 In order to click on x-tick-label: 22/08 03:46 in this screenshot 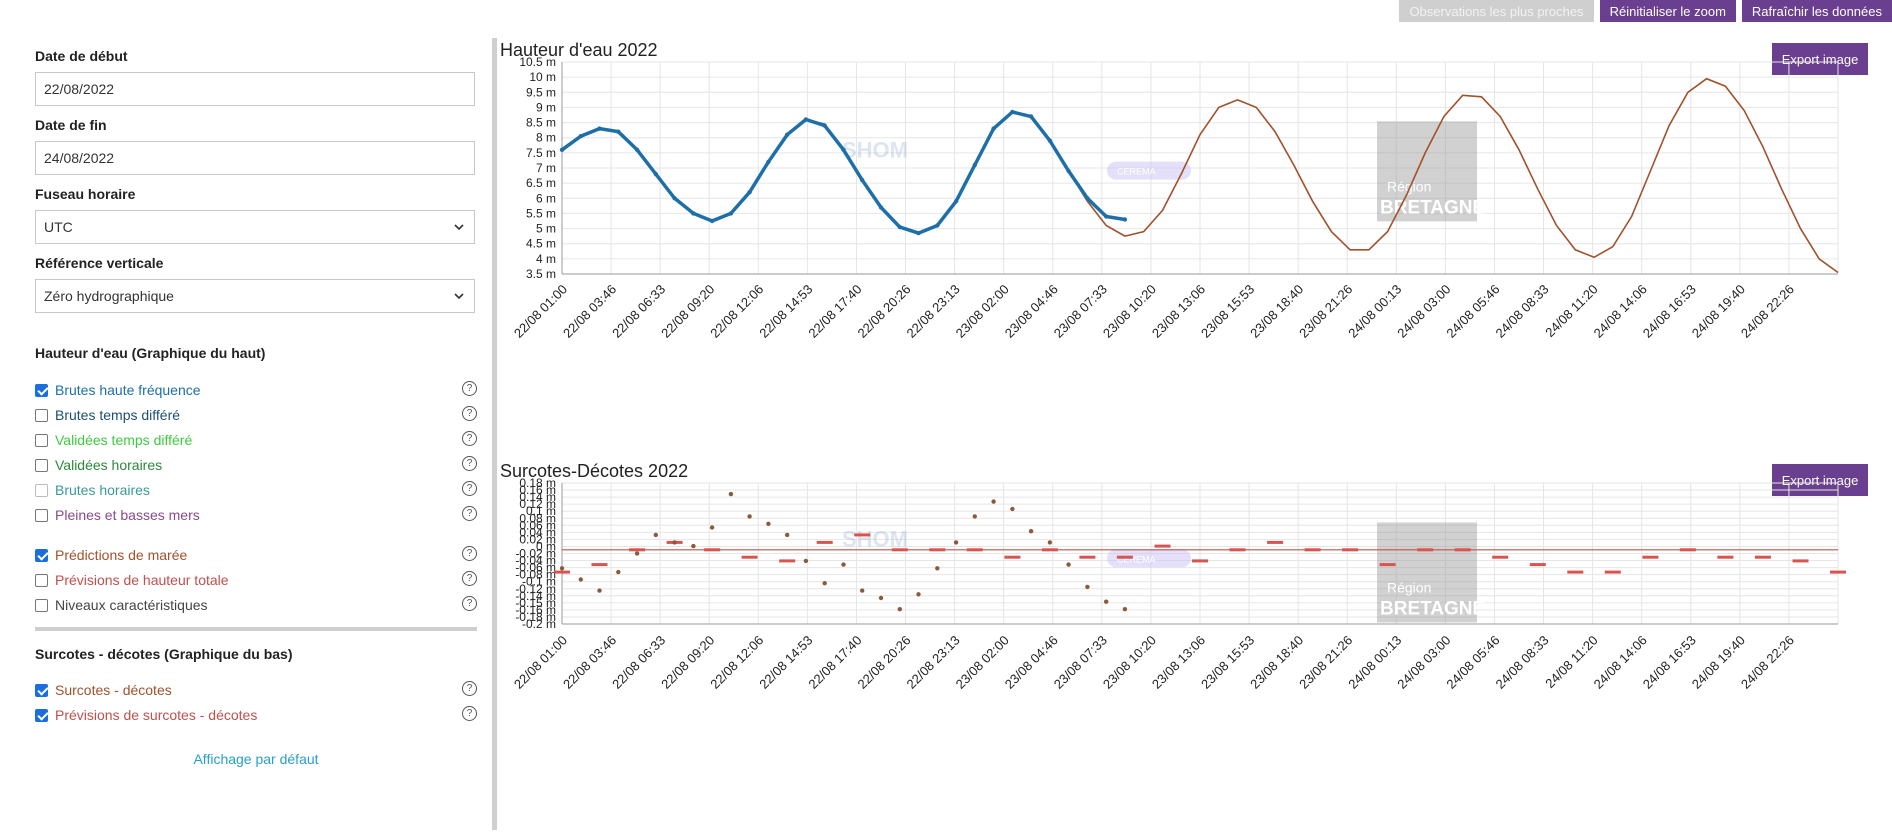, I will do `click(589, 311)`.